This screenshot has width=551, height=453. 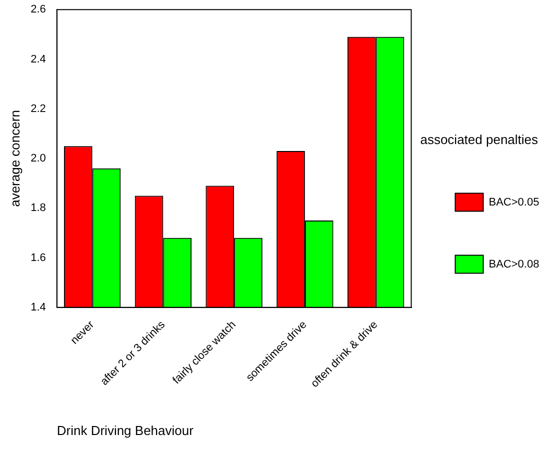 I want to click on y-tick-label: 2.4, so click(x=38, y=59).